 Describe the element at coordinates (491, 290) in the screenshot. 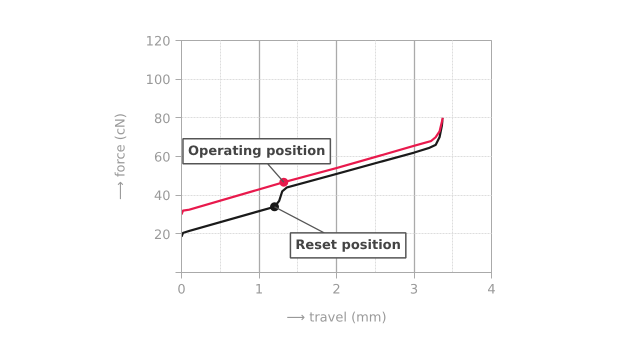

I see `x-tick-label: 4` at that location.